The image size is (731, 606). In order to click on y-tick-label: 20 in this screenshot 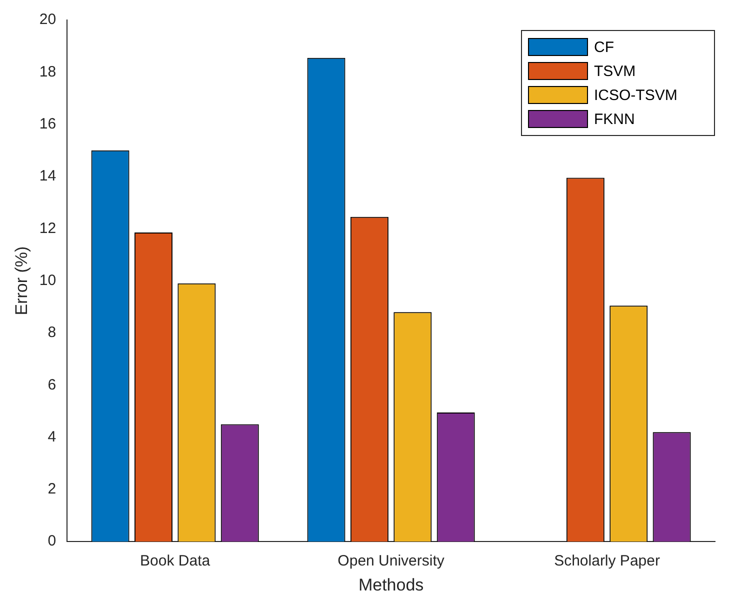, I will do `click(47, 19)`.